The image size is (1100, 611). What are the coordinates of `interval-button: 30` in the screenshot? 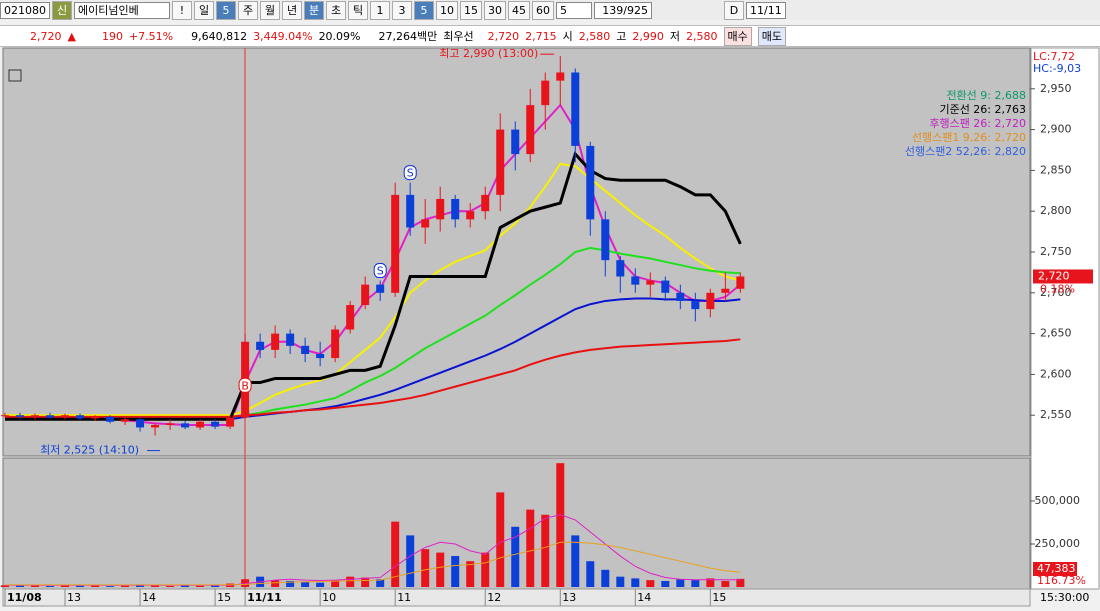 It's located at (495, 10).